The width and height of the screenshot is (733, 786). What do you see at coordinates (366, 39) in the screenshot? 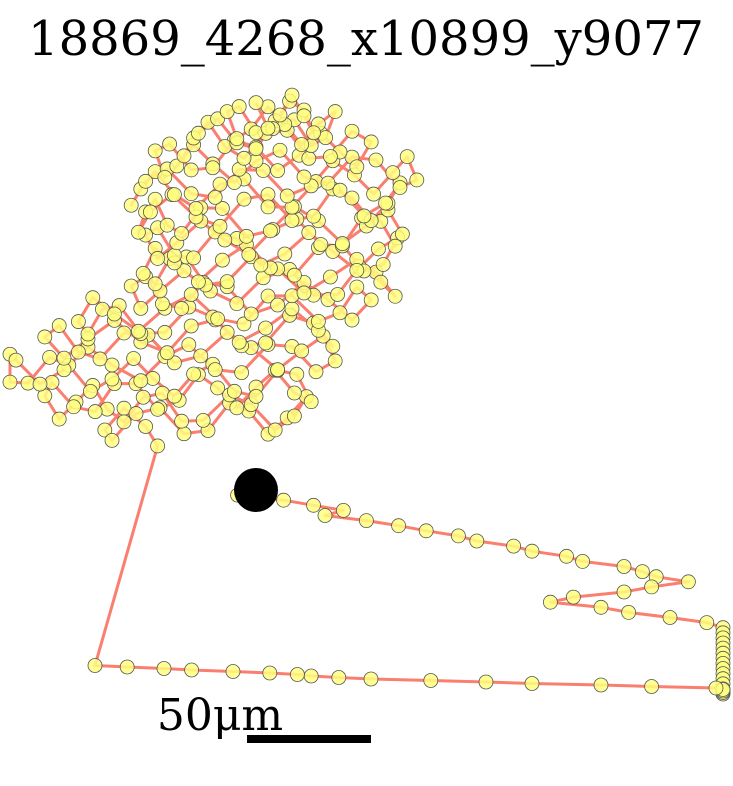
I see `plot-title: 18869_4268_x10899_y9077` at bounding box center [366, 39].